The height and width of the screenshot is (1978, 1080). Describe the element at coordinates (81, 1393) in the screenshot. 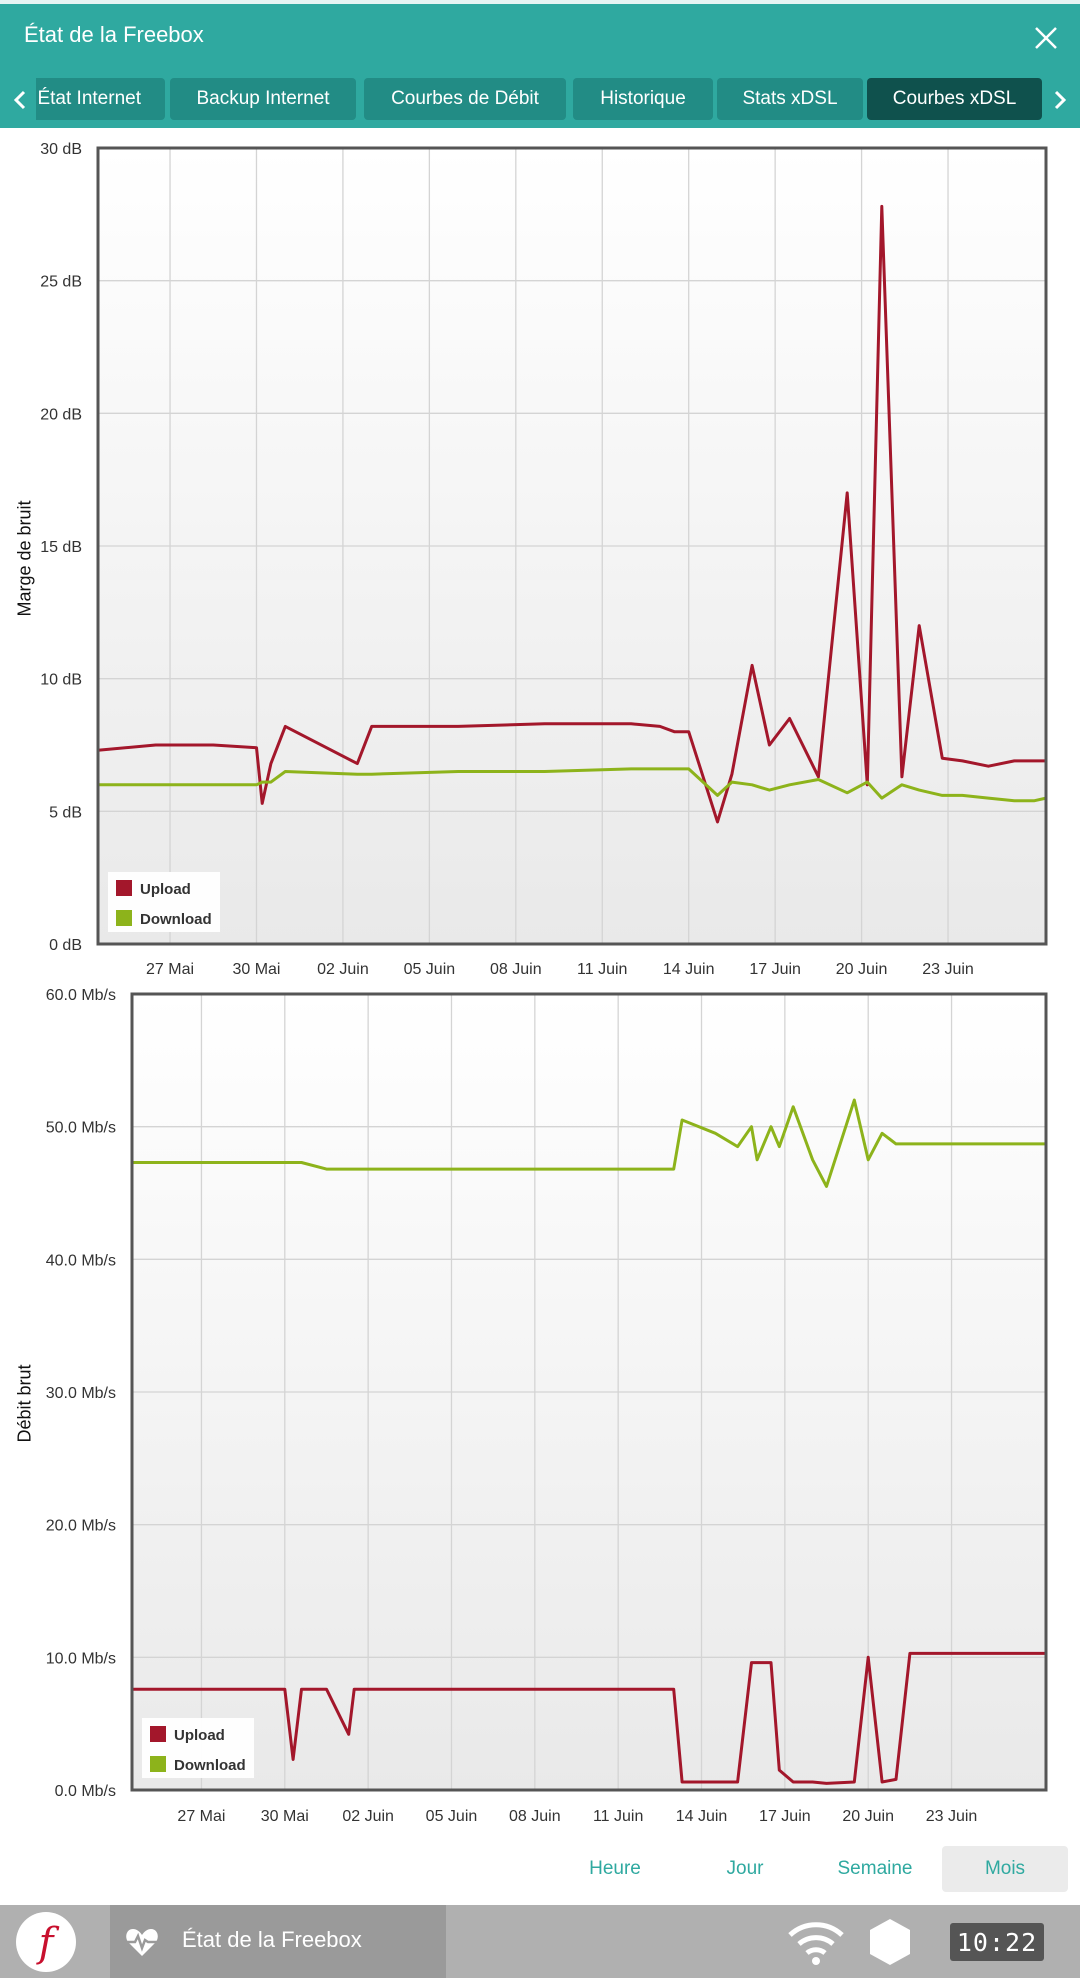

I see `y-tick-label: 30.0 Mb/s` at that location.